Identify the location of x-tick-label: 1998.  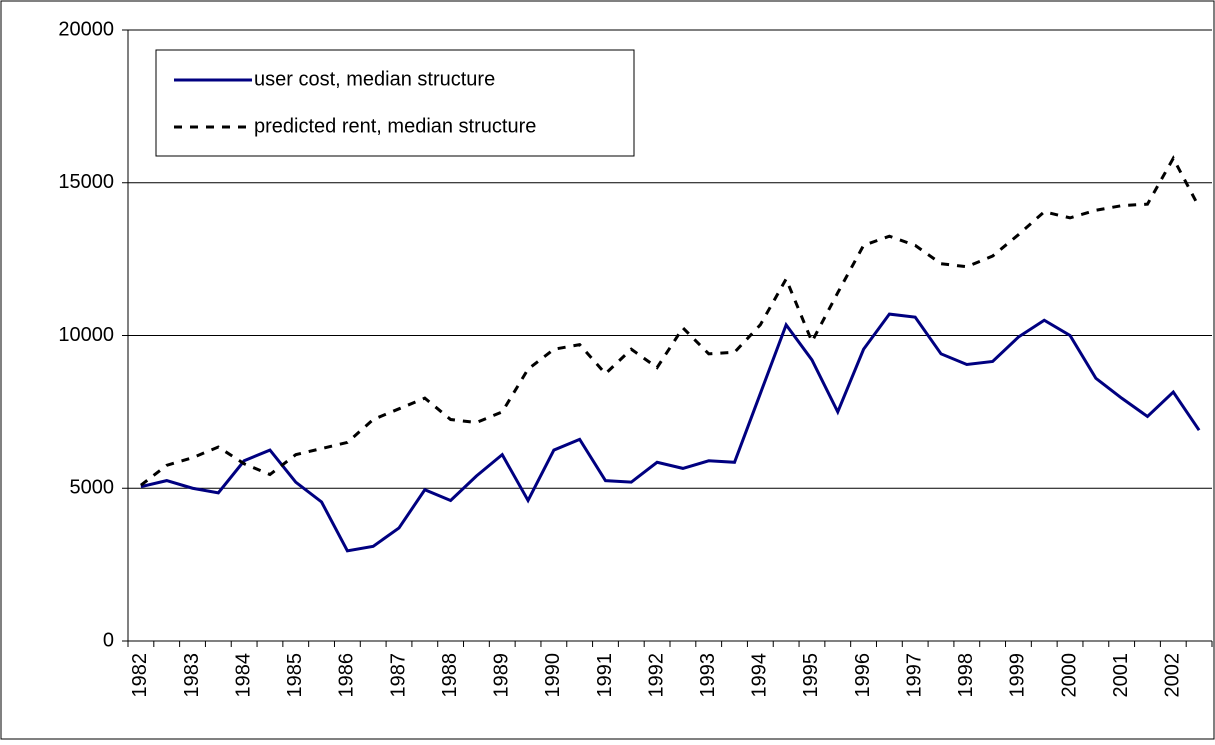
(966, 675).